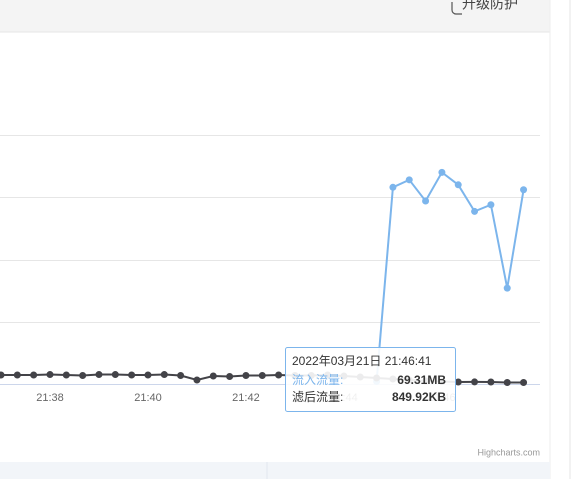 The image size is (582, 479). Describe the element at coordinates (362, 361) in the screenshot. I see `tooltip-title: 2022年03月21日 21:46:41` at that location.